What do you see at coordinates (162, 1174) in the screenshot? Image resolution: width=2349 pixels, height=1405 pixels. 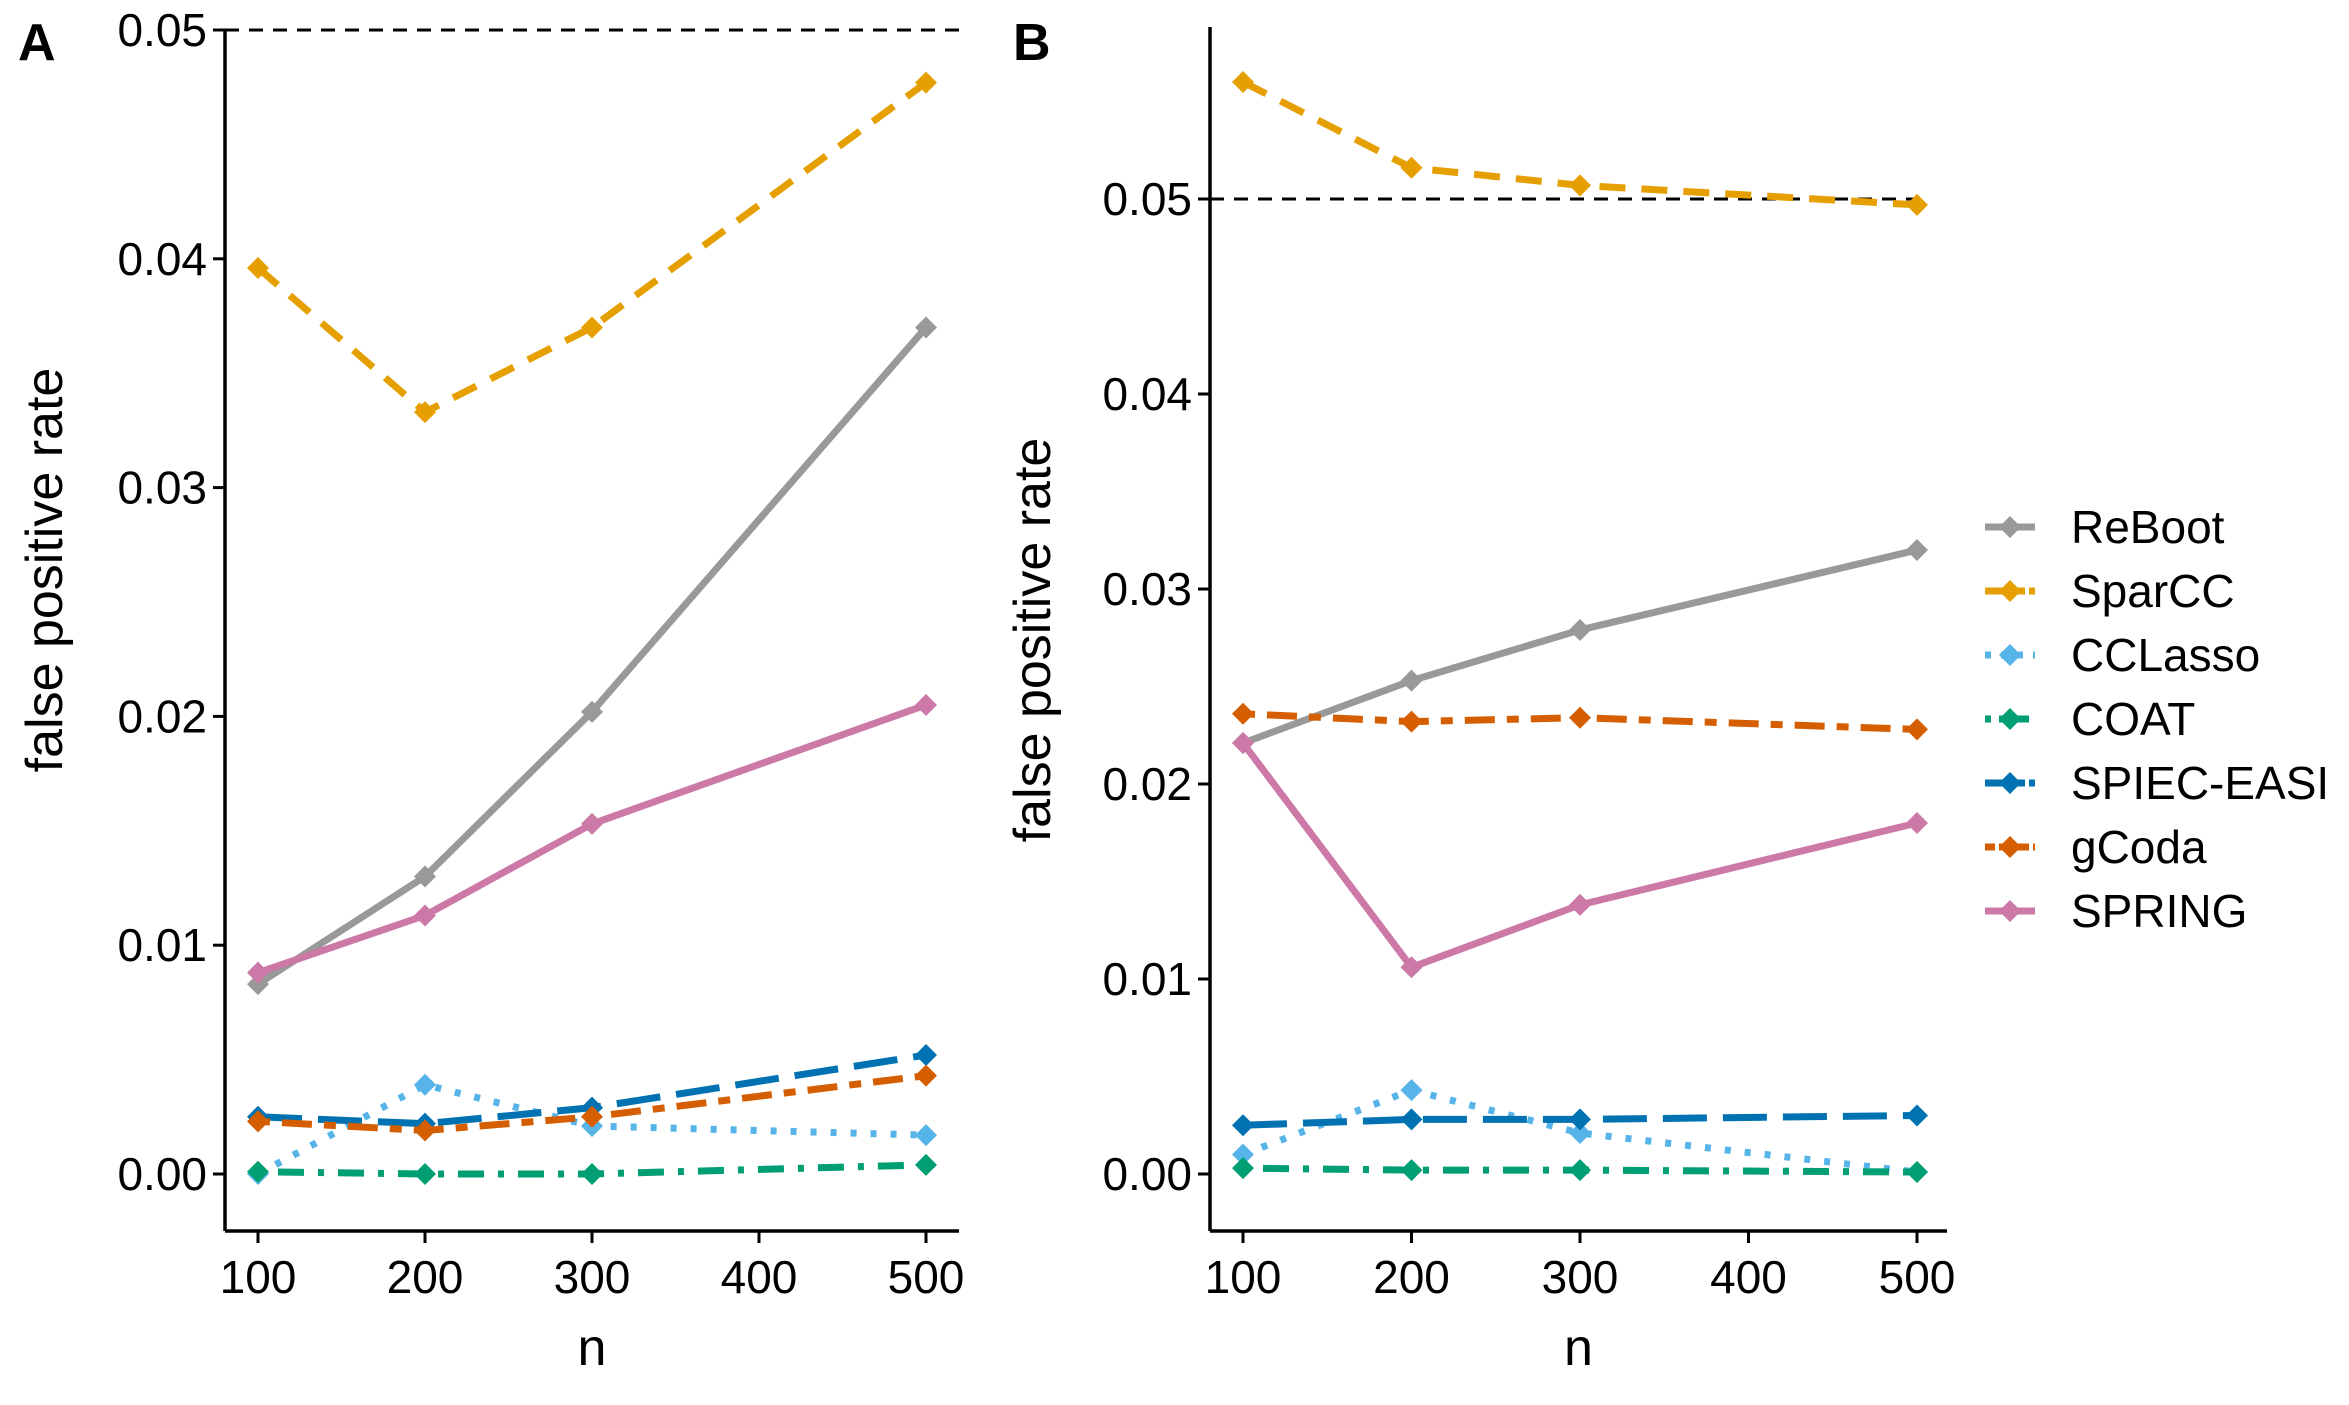 I see `panel-a-y-tick-label: 0.00` at bounding box center [162, 1174].